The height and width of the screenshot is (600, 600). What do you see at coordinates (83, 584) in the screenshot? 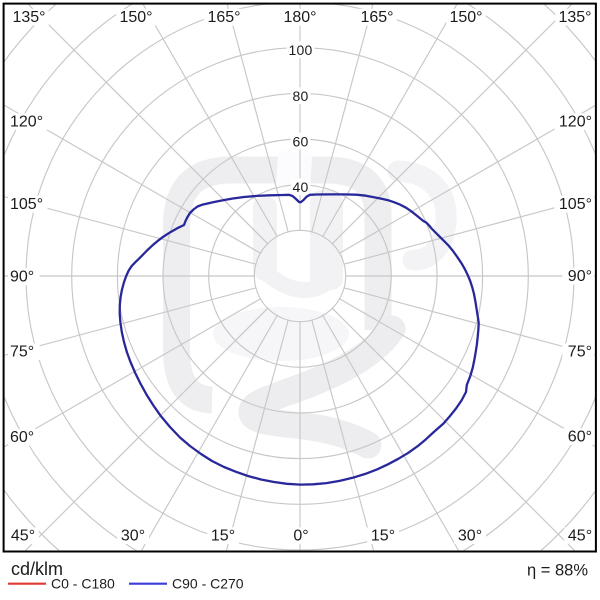
I see `svg-text: C0 - C180` at bounding box center [83, 584].